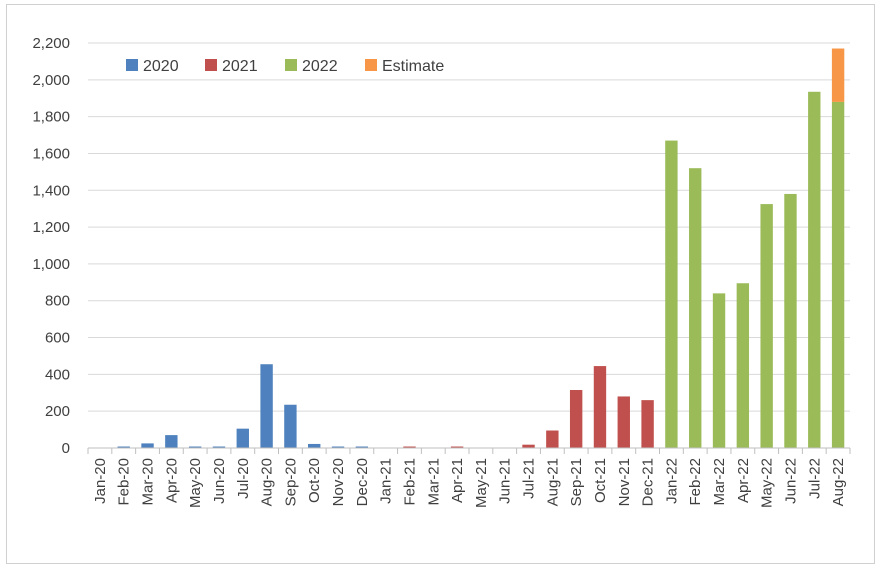  I want to click on x-tick-label: Oct-21, so click(600, 480).